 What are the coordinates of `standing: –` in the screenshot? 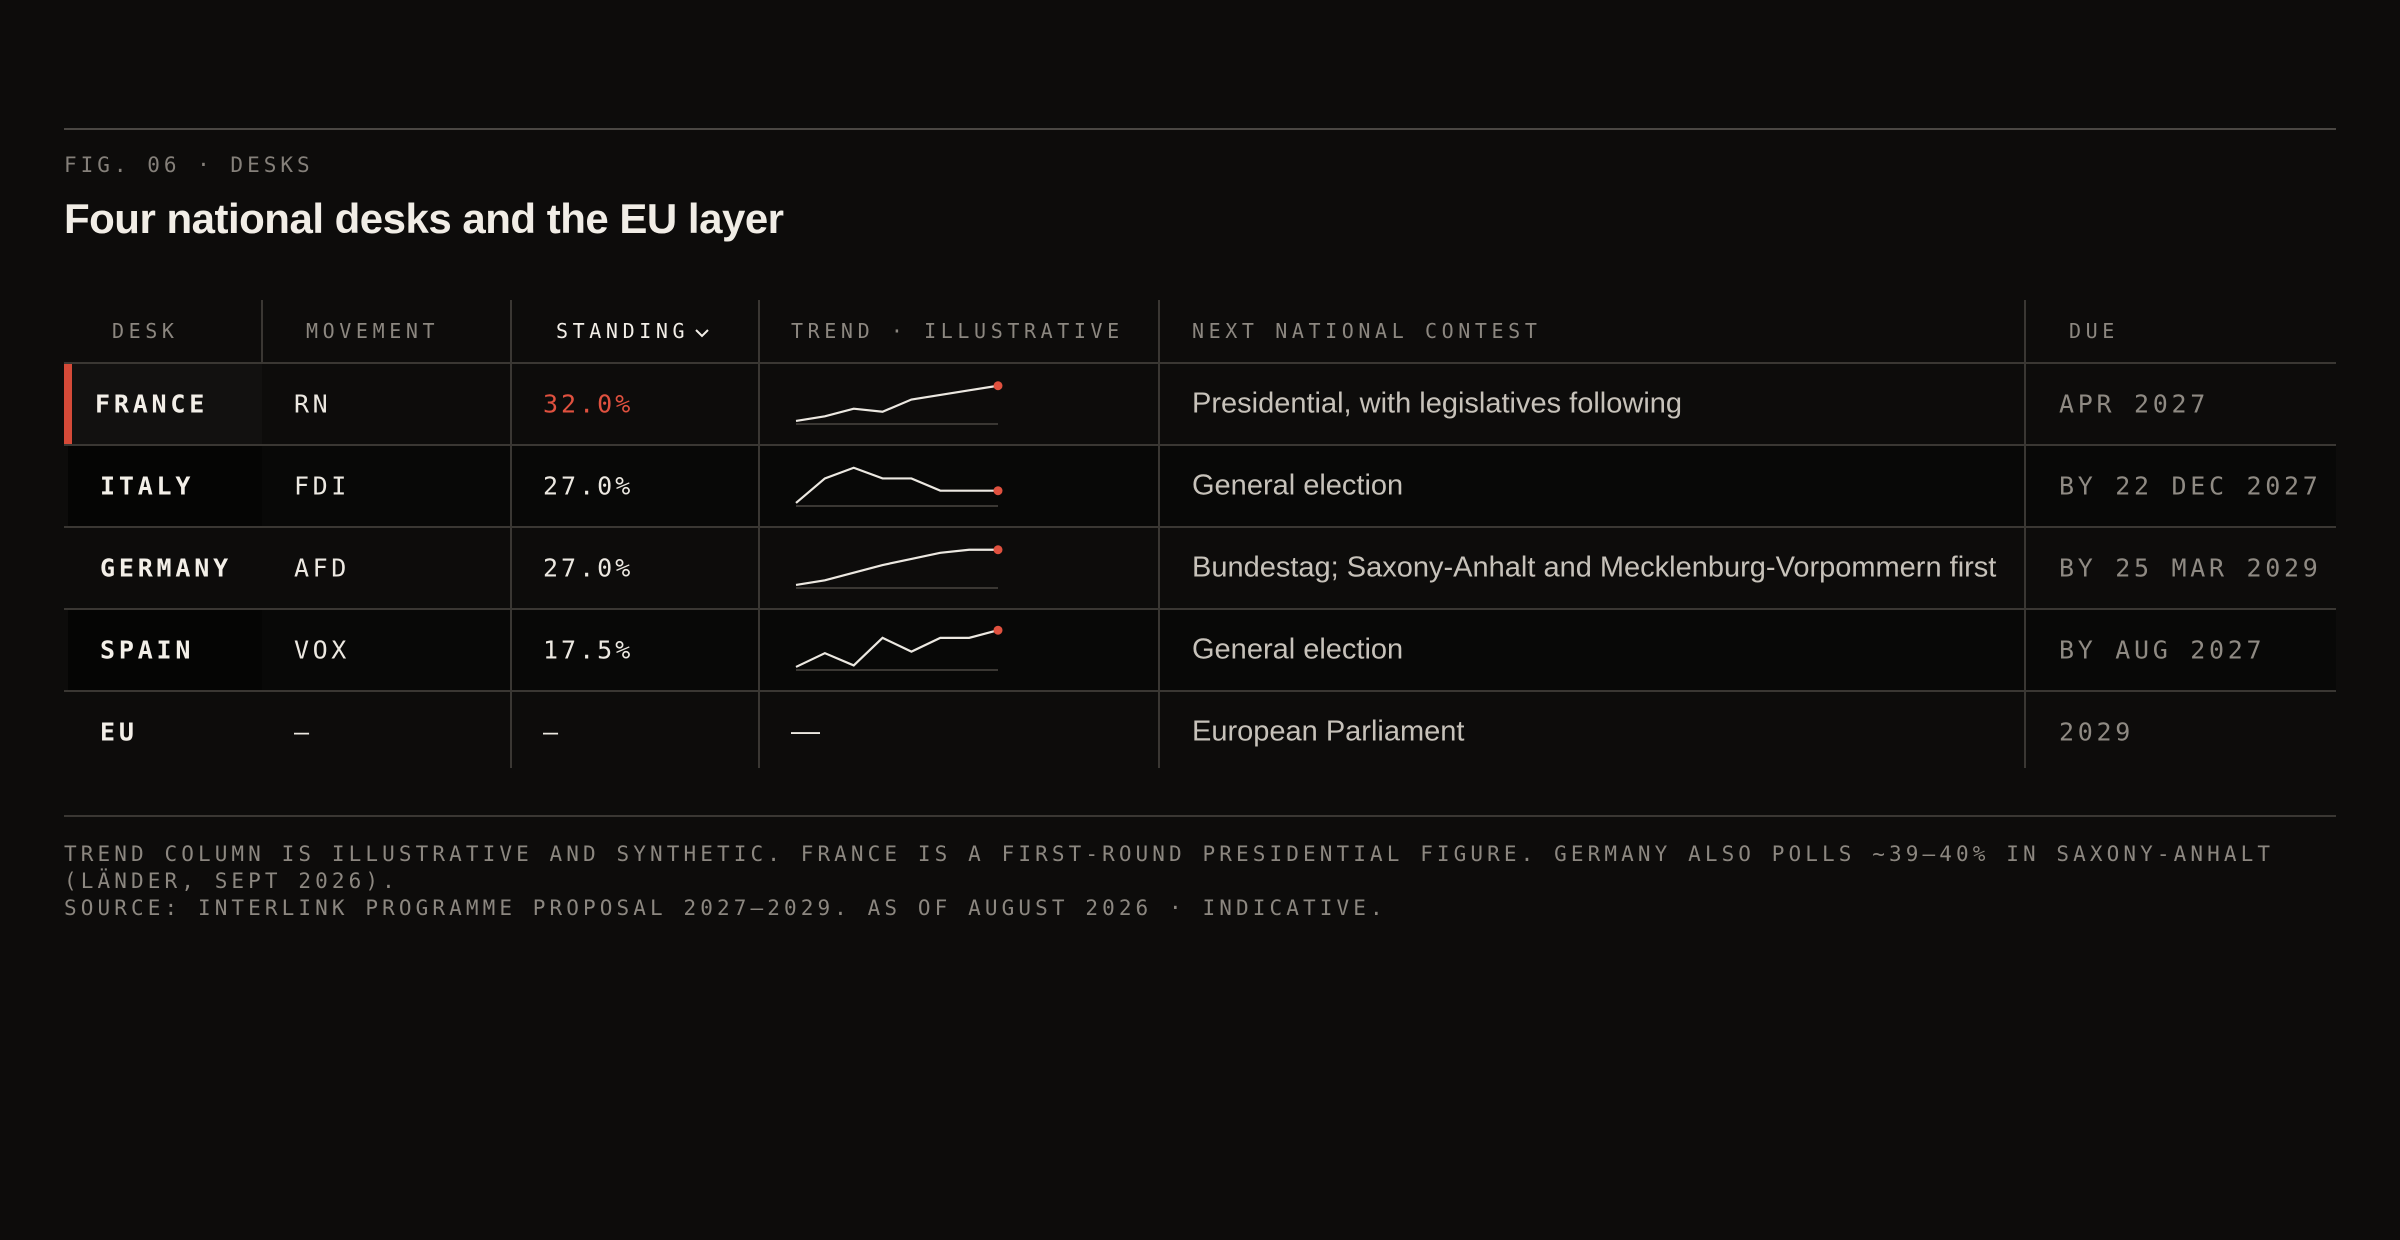 It's located at (552, 732).